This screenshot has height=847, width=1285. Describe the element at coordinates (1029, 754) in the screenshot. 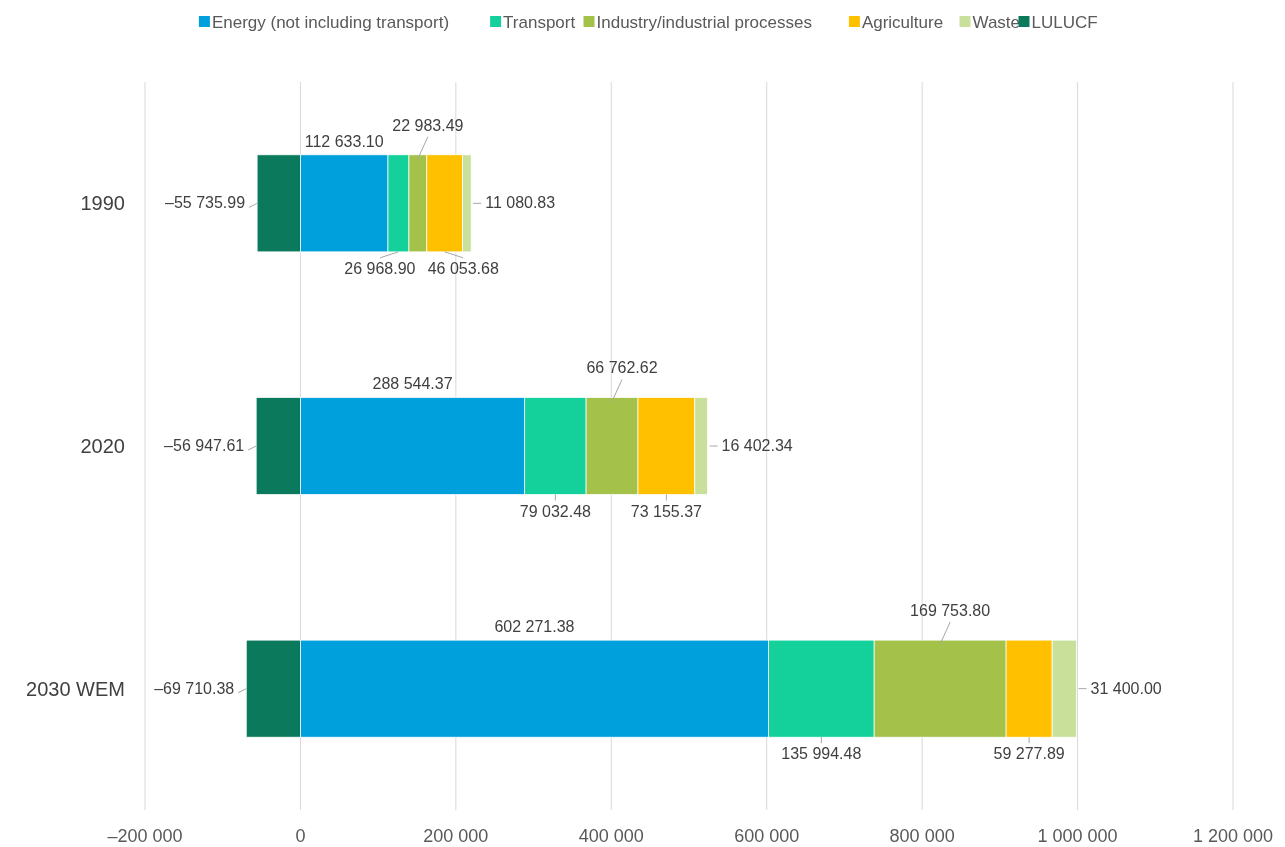

I see `data-label: 59 277.89` at that location.